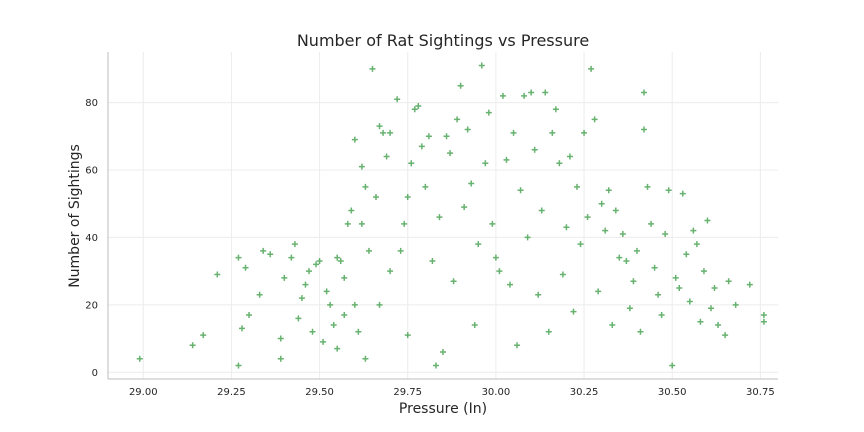  What do you see at coordinates (496, 392) in the screenshot?
I see `x-tick-label: 30.00` at bounding box center [496, 392].